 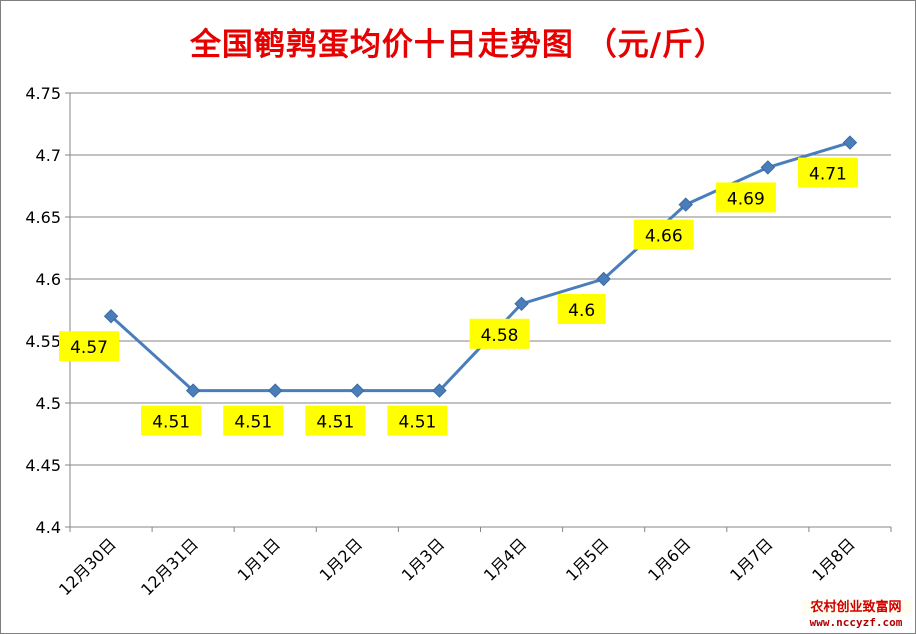 I want to click on x-tick-label: 1月2日, so click(x=341, y=559).